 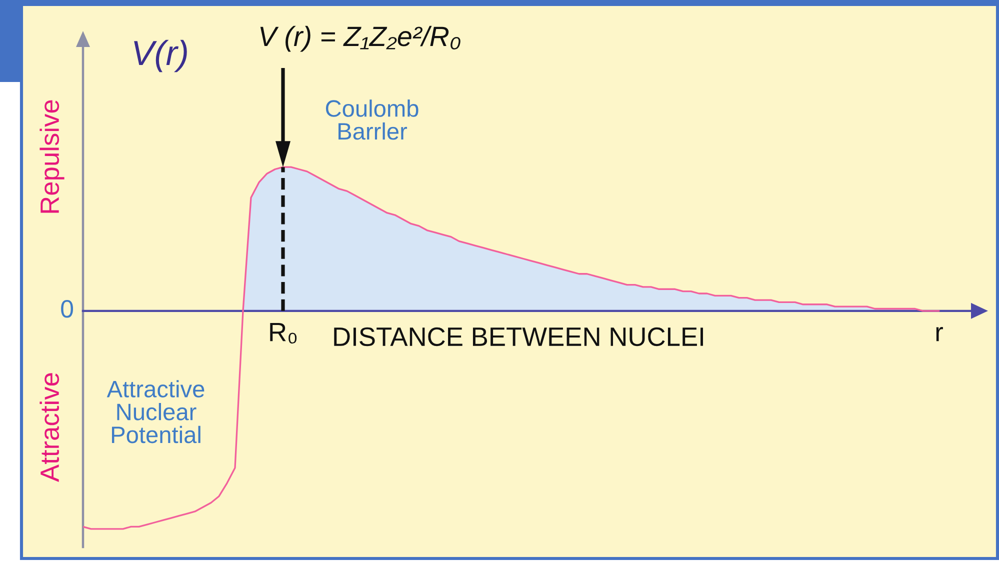 I want to click on x-tick-label: R₀, so click(x=283, y=333).